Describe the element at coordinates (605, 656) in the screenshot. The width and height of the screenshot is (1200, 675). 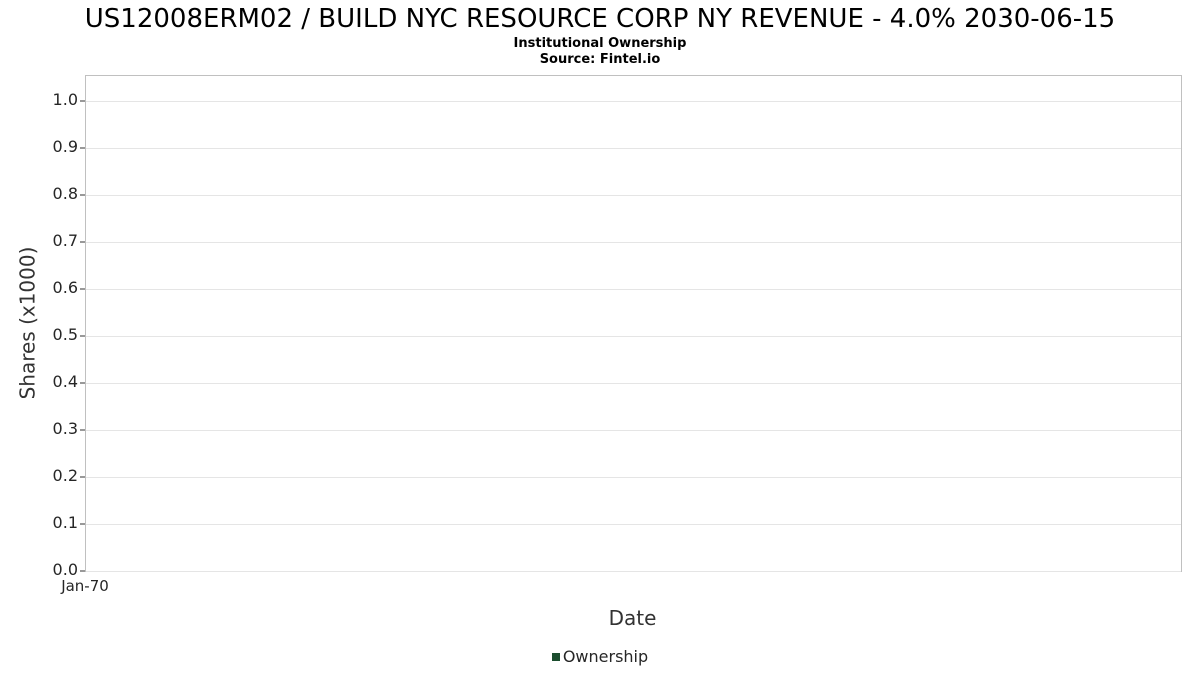
I see `legend-label-ownership: Ownership` at that location.